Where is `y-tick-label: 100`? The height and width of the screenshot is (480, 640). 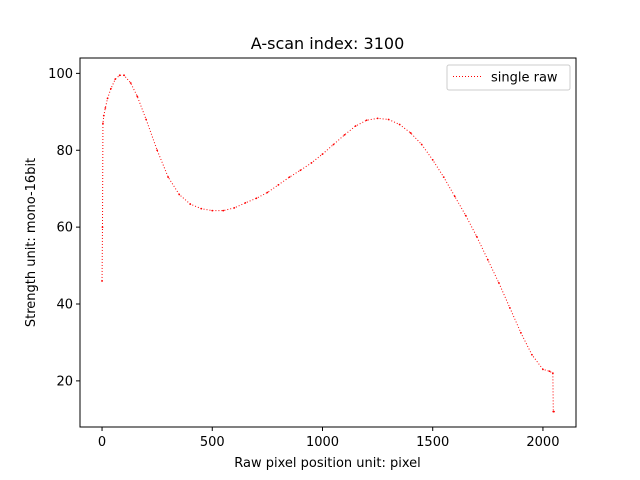
y-tick-label: 100 is located at coordinates (60, 74).